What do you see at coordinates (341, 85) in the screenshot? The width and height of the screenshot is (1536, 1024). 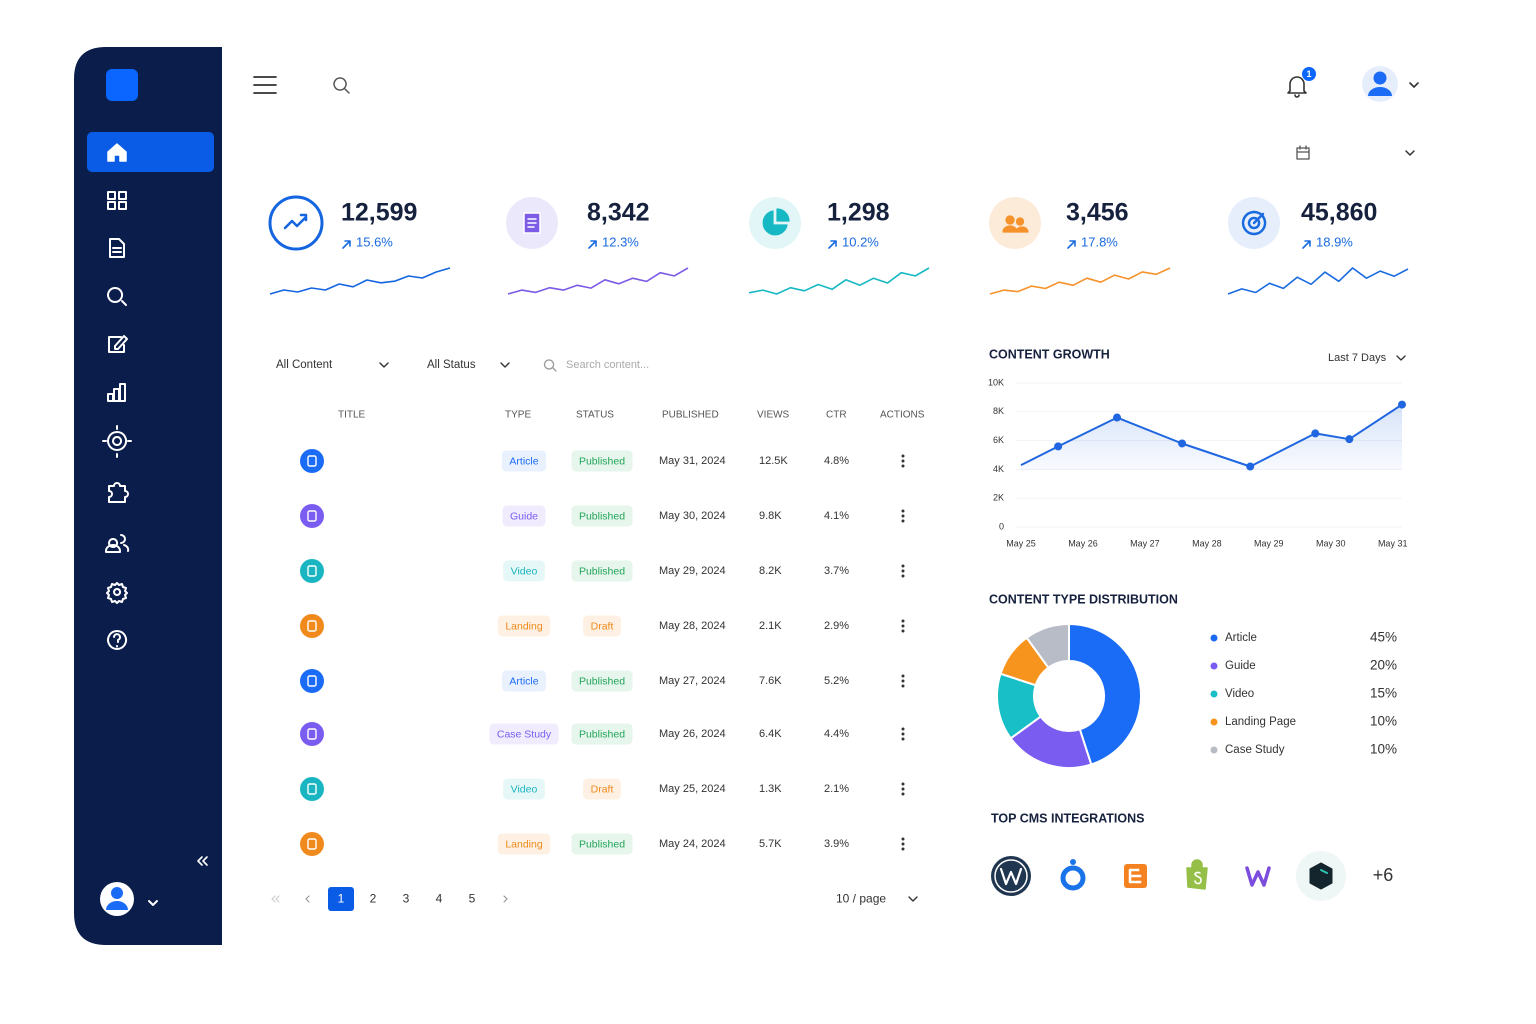 I see `search` at bounding box center [341, 85].